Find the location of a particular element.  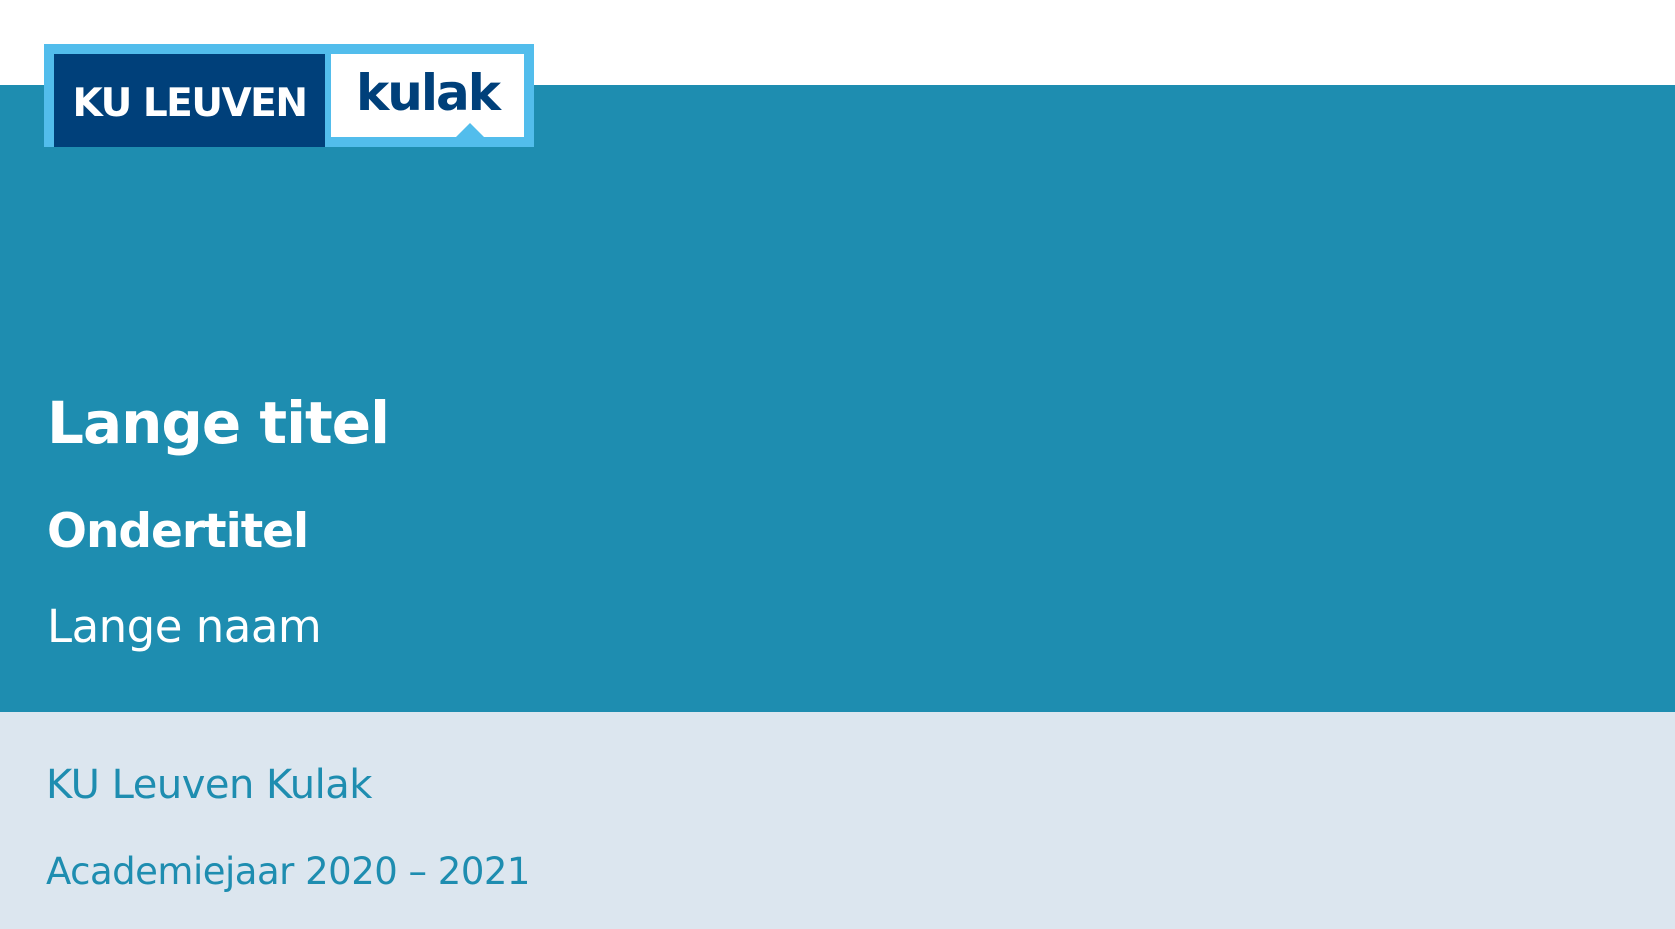

logo-ku-leuven-text: KU LEUVEN is located at coordinates (190, 103).